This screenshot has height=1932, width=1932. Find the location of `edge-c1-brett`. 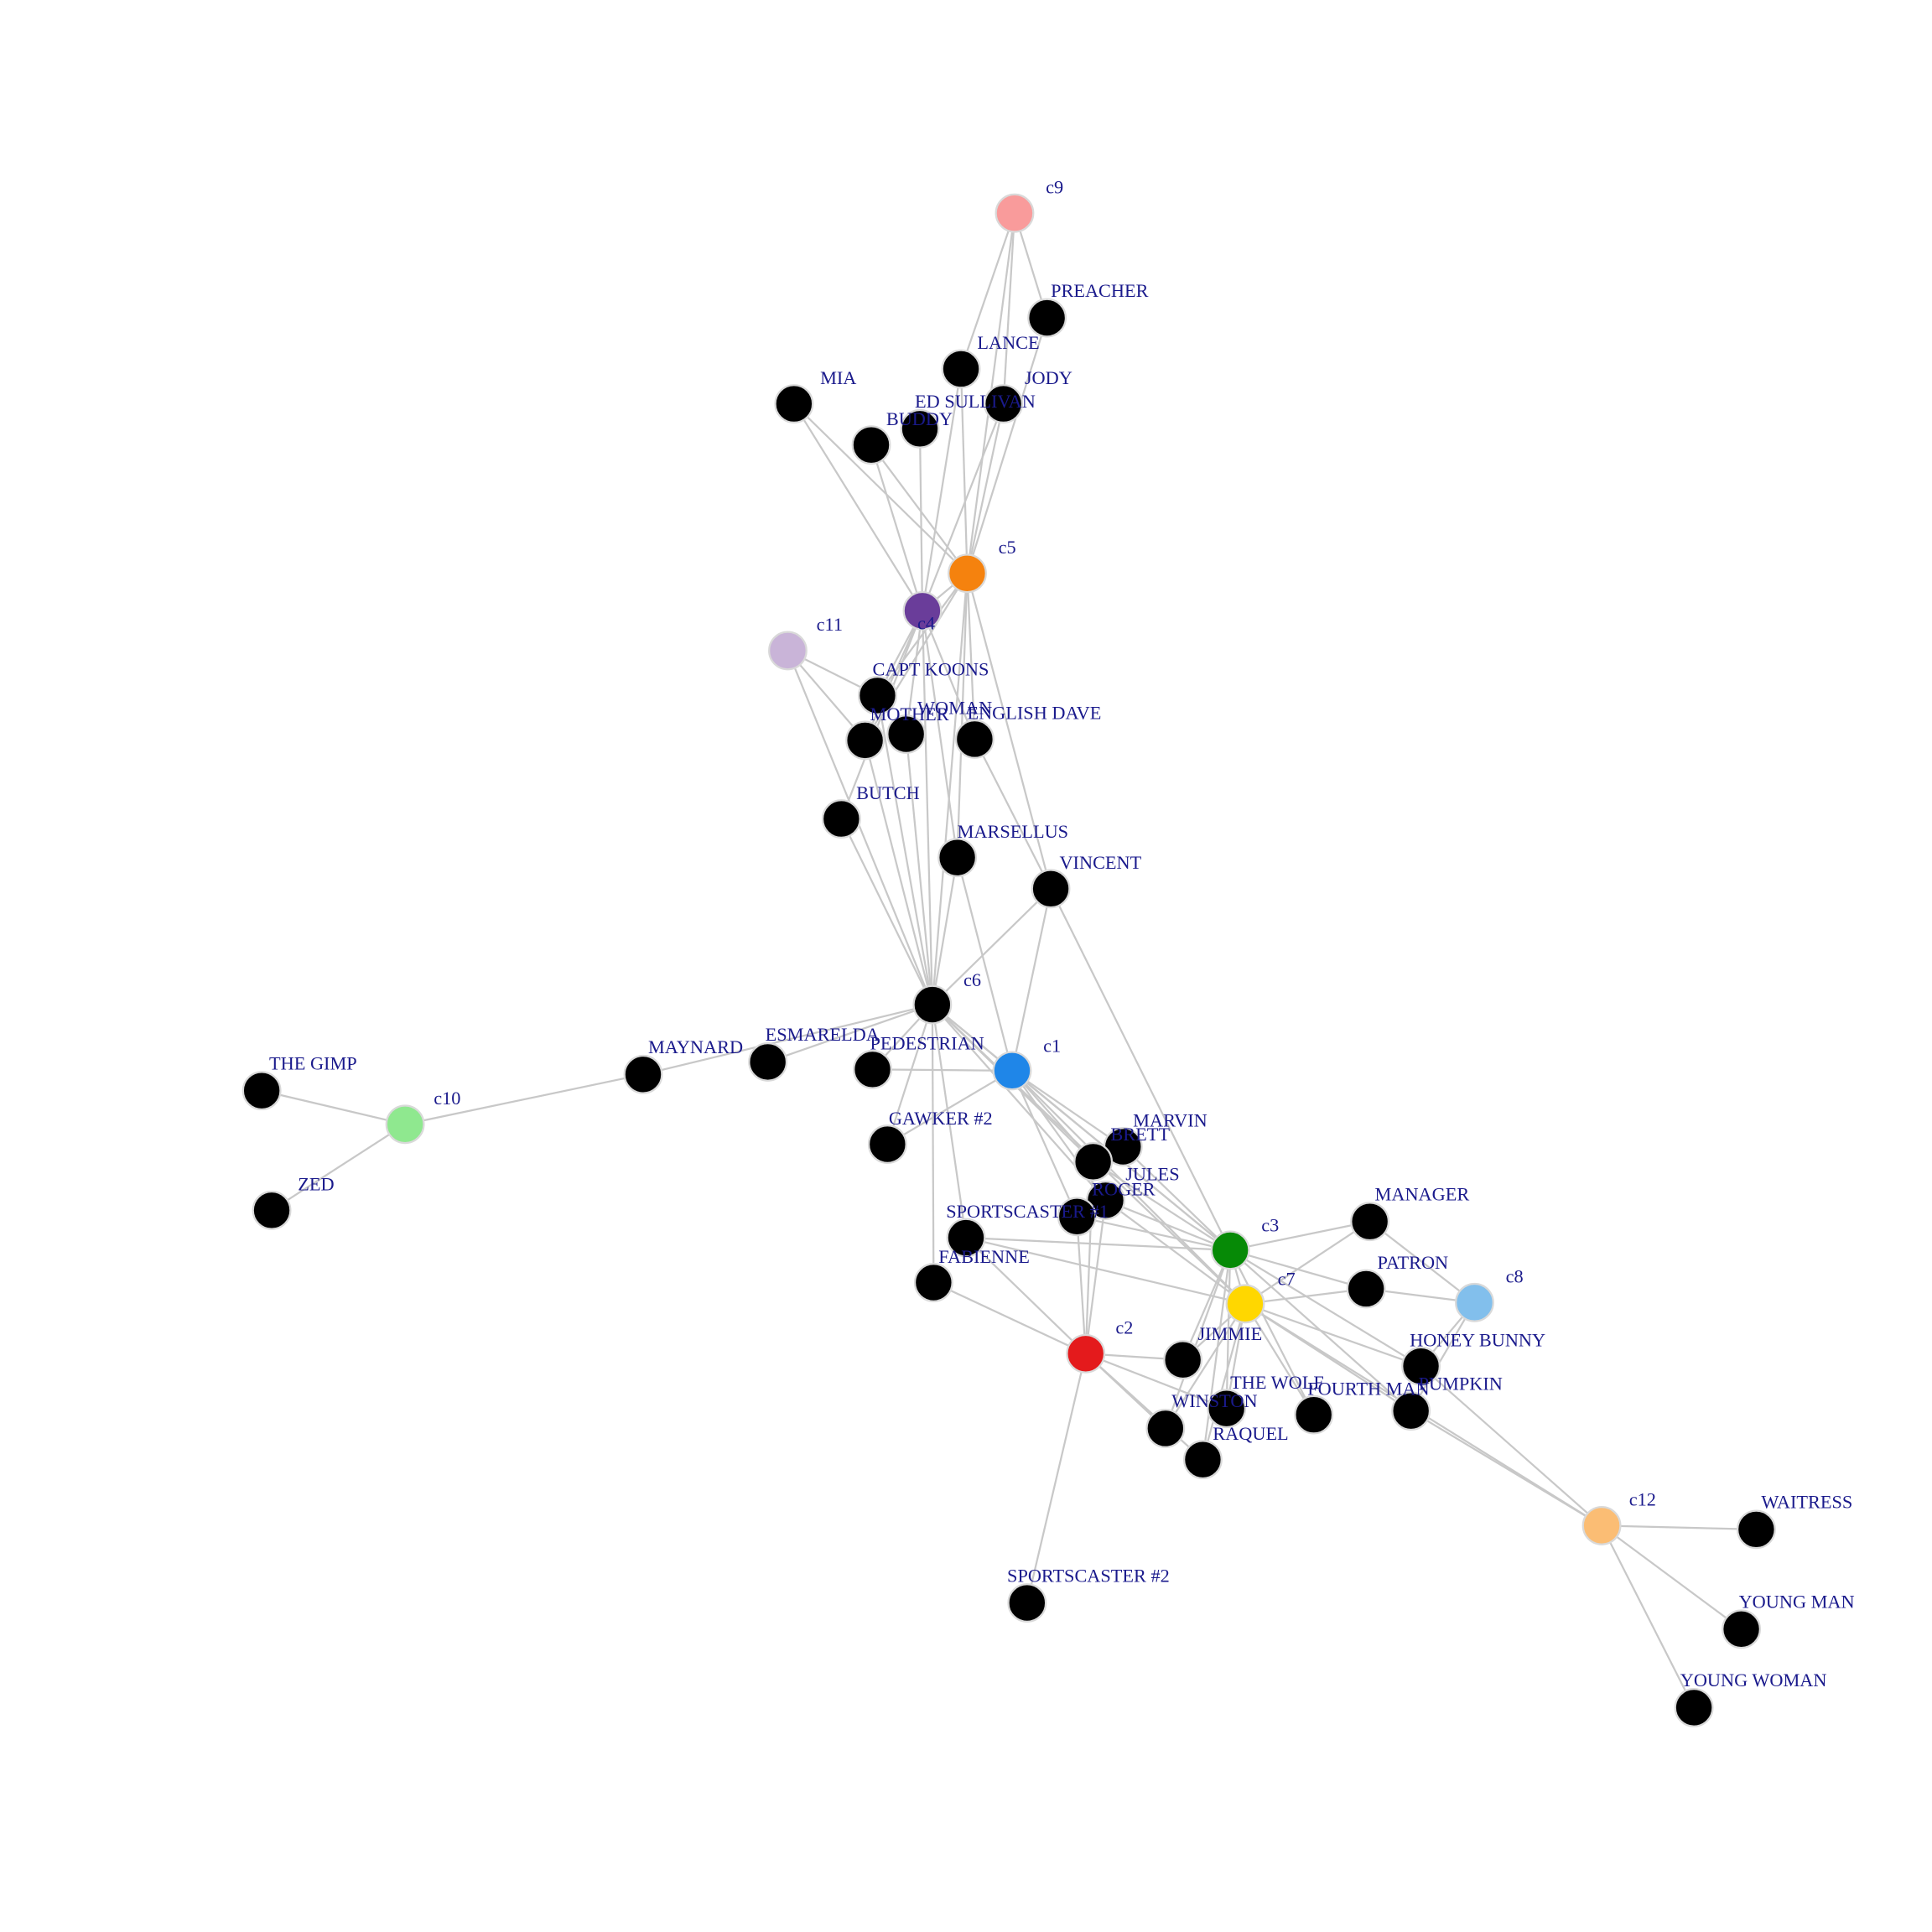

edge-c1-brett is located at coordinates (1052, 1116).